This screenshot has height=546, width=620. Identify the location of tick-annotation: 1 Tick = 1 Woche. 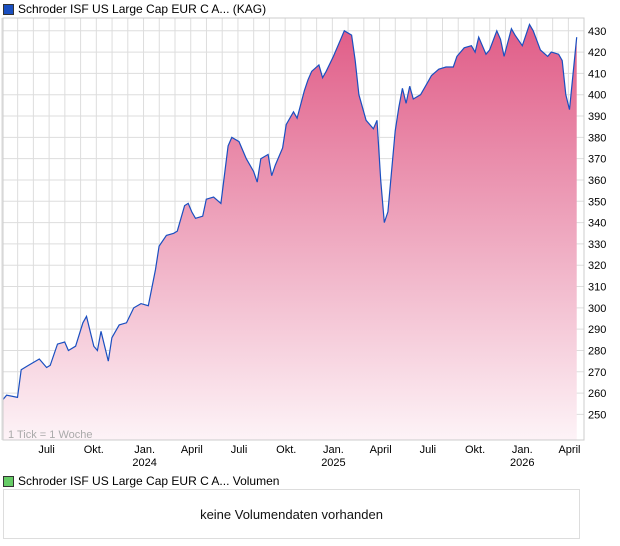
(50, 435).